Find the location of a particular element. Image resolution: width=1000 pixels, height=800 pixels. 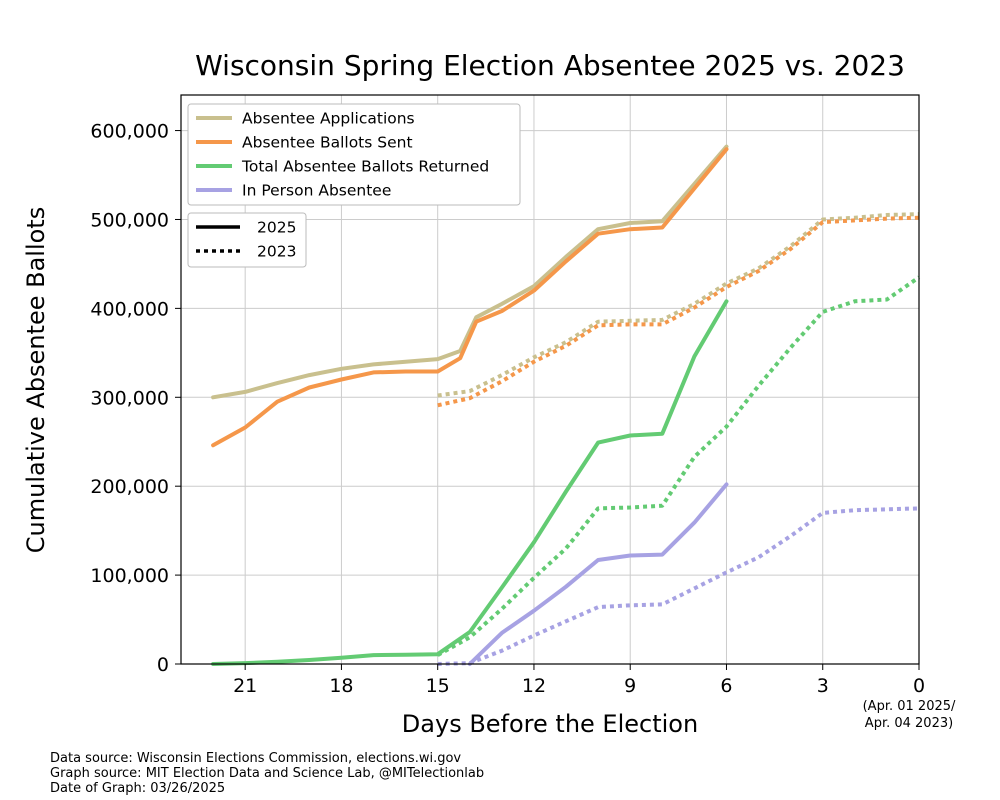

legend-label: In Person Absentee is located at coordinates (316, 191).